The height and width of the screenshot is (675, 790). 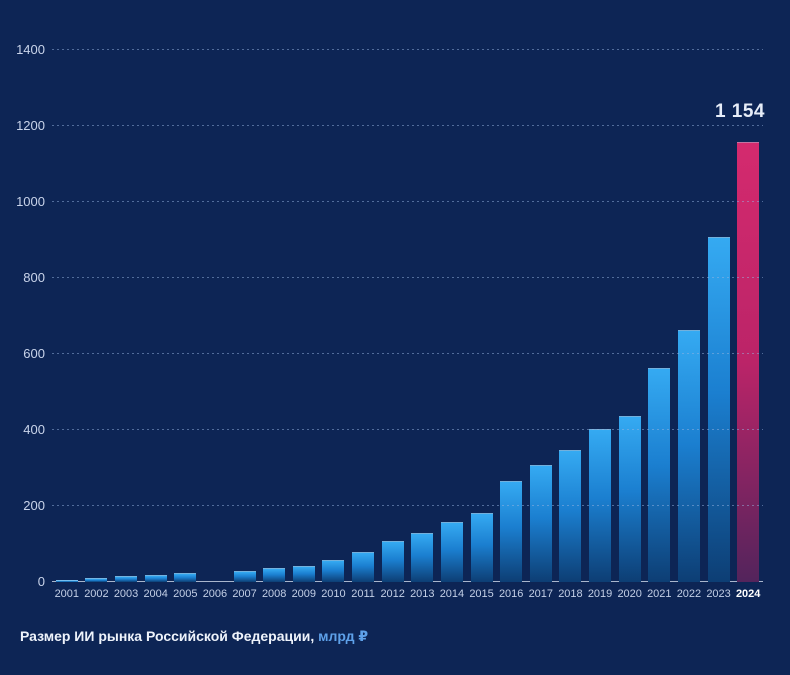 I want to click on x-axis-label-2009: 2009, so click(x=304, y=594).